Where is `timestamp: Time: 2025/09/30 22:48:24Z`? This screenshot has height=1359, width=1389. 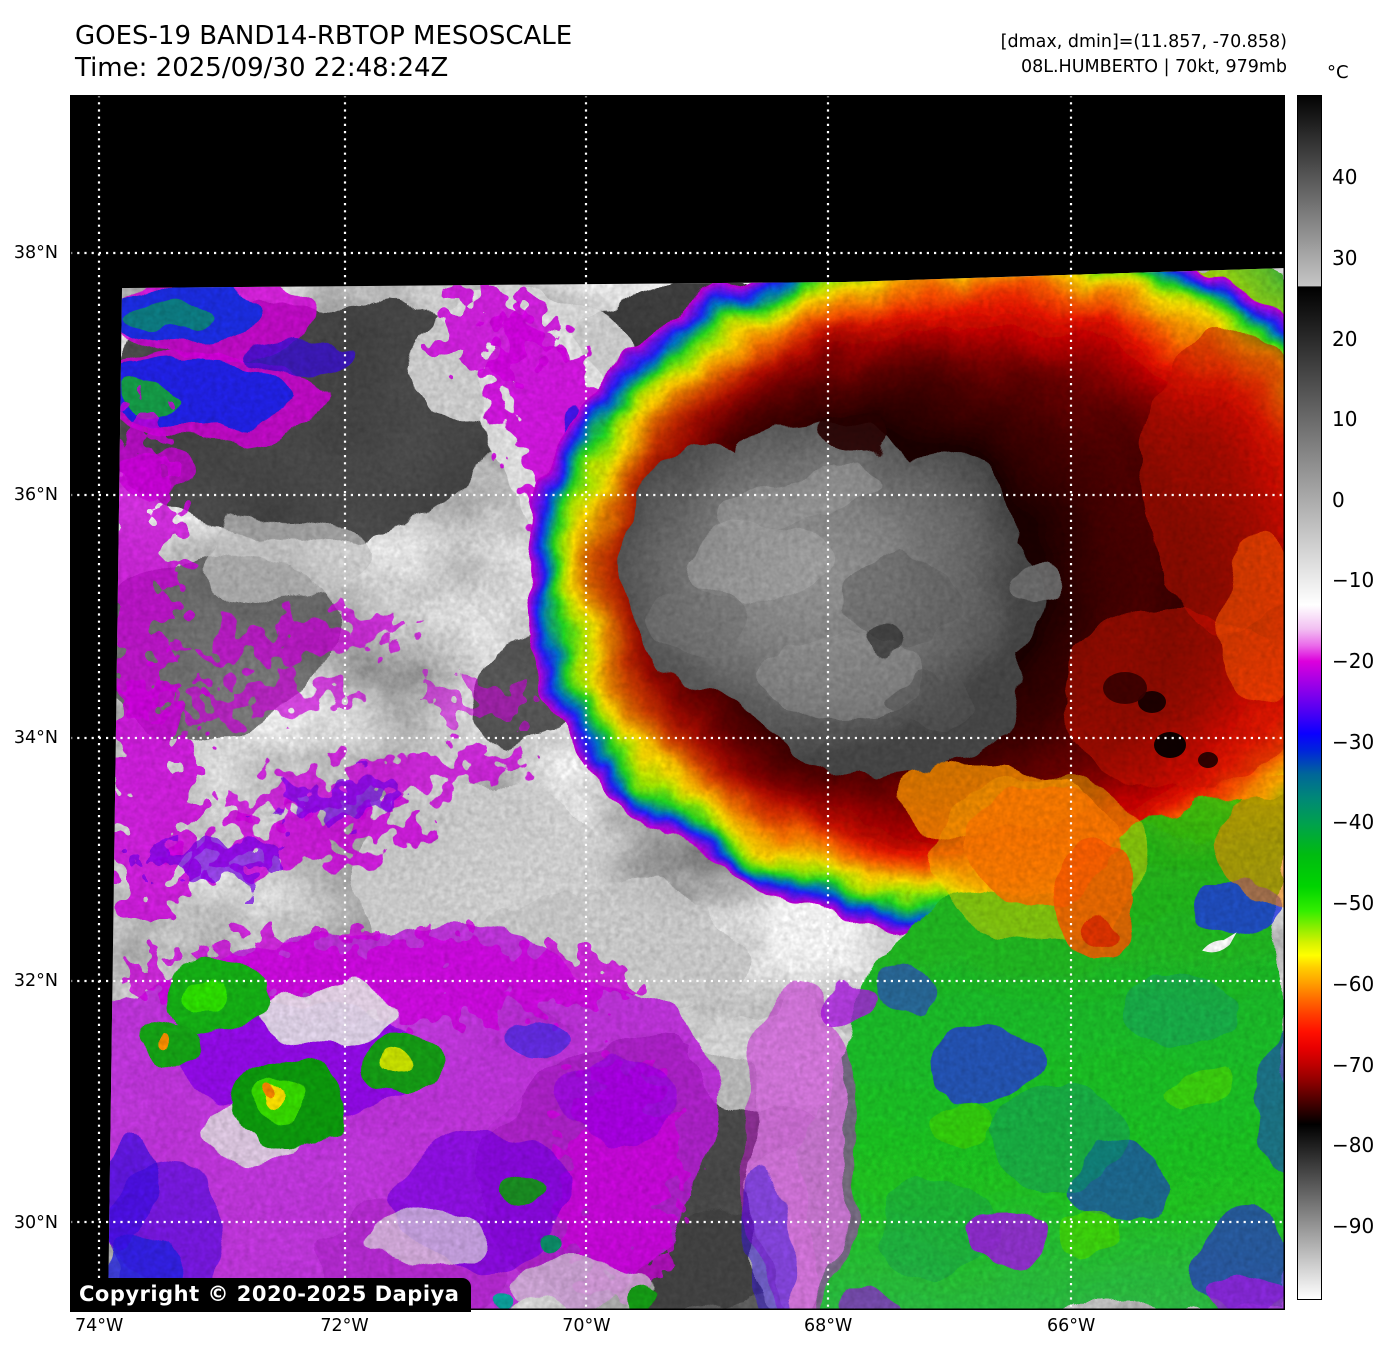
timestamp: Time: 2025/09/30 22:48:24Z is located at coordinates (262, 68).